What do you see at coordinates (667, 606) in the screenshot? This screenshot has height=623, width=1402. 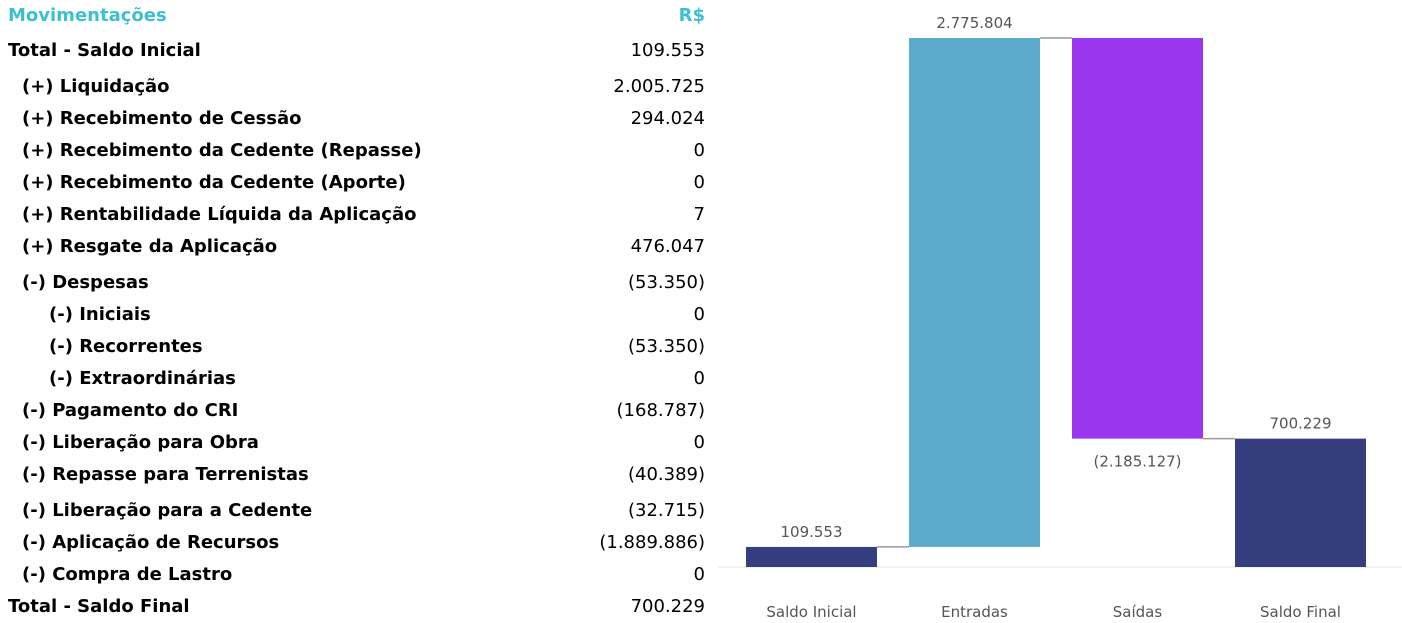 I see `row-value: 700.229` at bounding box center [667, 606].